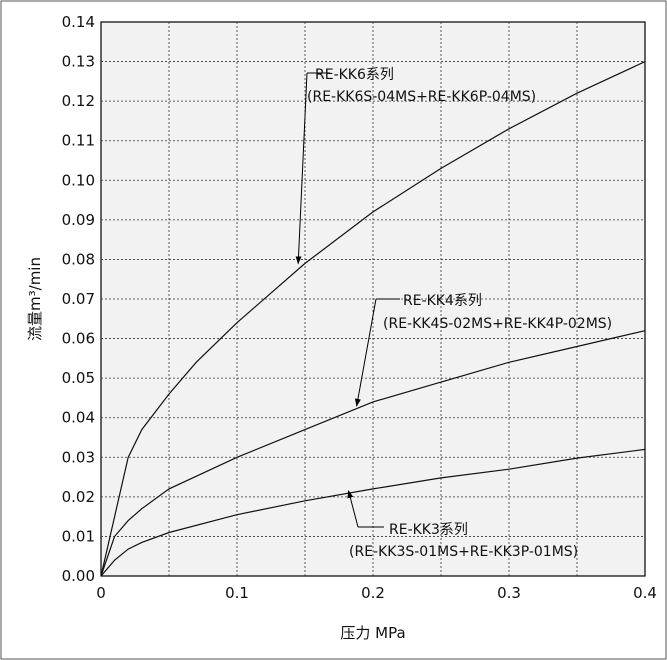  Describe the element at coordinates (78, 418) in the screenshot. I see `y-tick-label: 0.04` at that location.